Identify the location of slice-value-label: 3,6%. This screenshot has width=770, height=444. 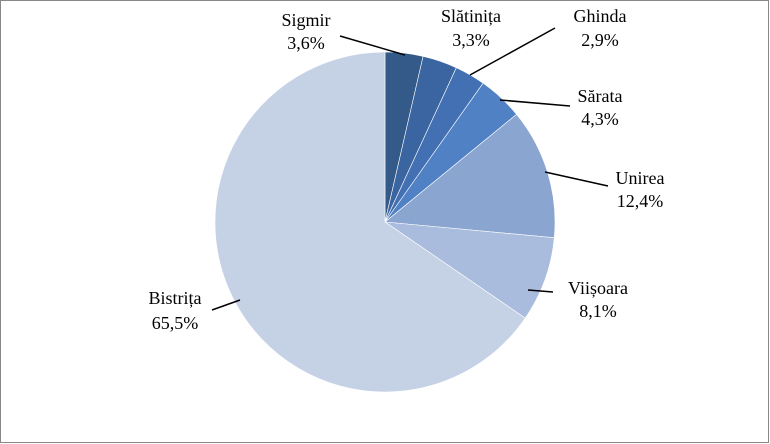
(306, 43).